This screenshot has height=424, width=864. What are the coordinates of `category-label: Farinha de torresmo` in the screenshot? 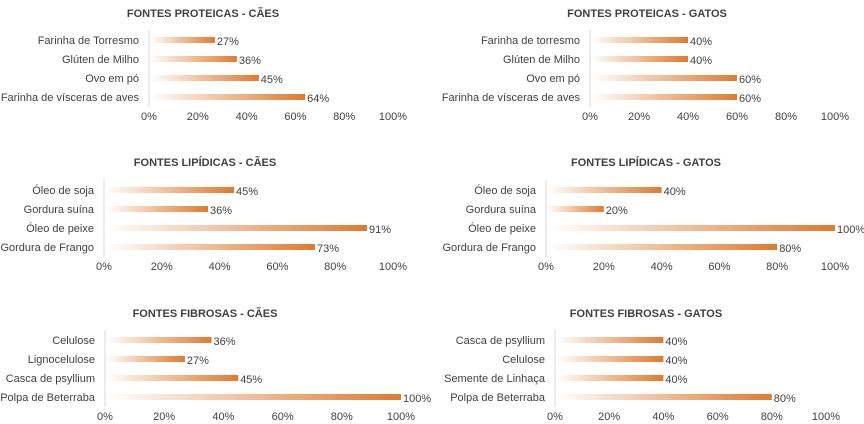 It's located at (530, 41).